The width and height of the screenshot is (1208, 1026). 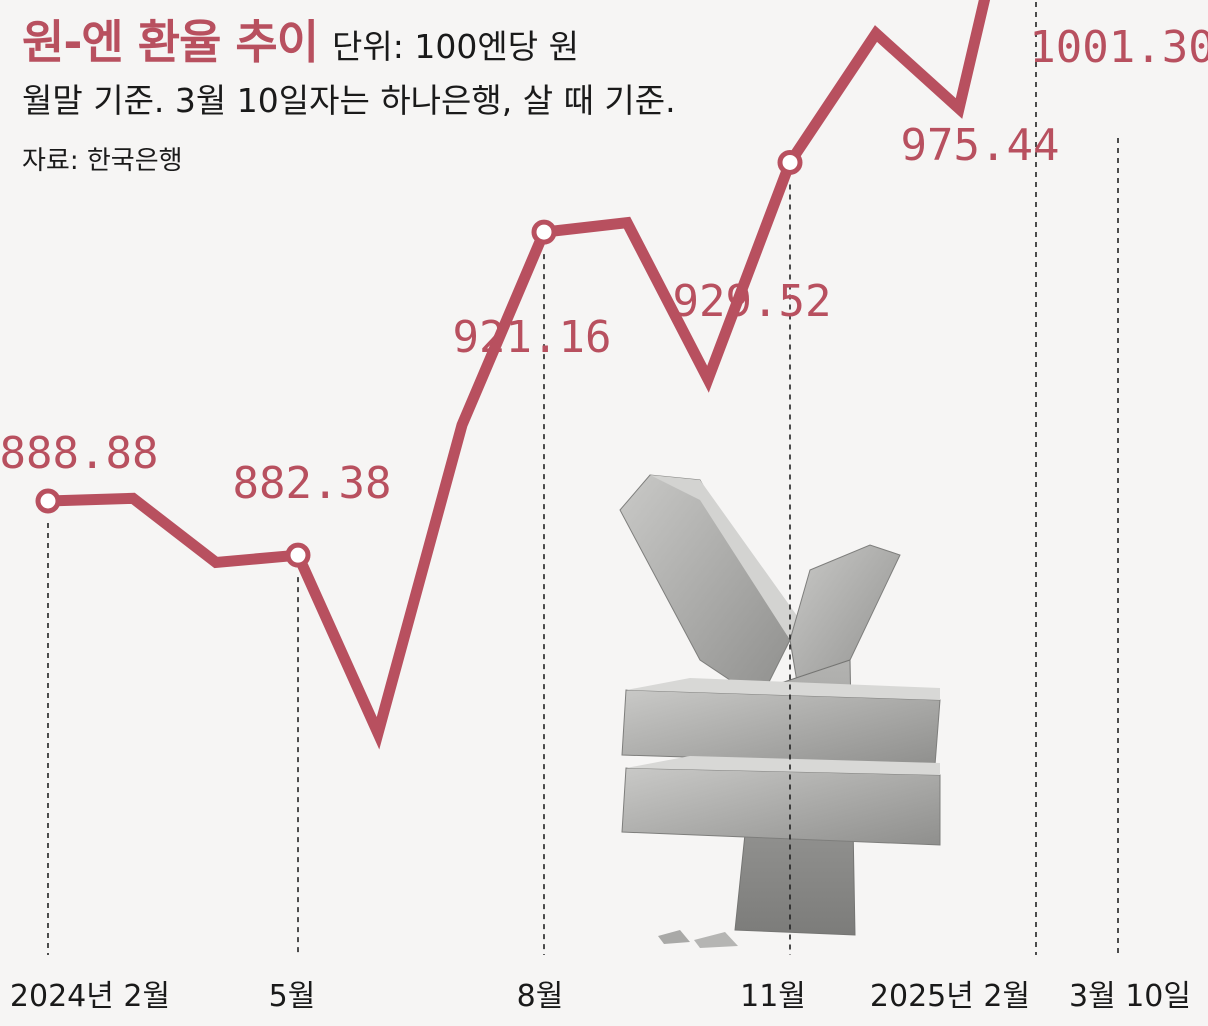 I want to click on unit-label: 단위: 100엔당 원, so click(x=455, y=46).